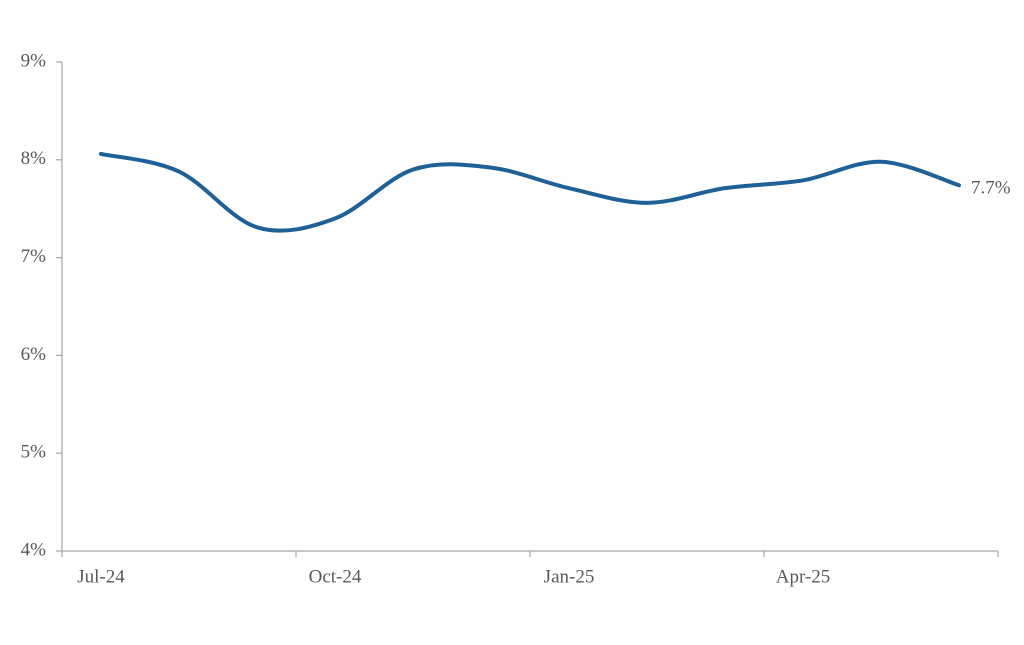 Image resolution: width=1024 pixels, height=645 pixels. Describe the element at coordinates (335, 576) in the screenshot. I see `x-tick-label: Oct-24` at that location.